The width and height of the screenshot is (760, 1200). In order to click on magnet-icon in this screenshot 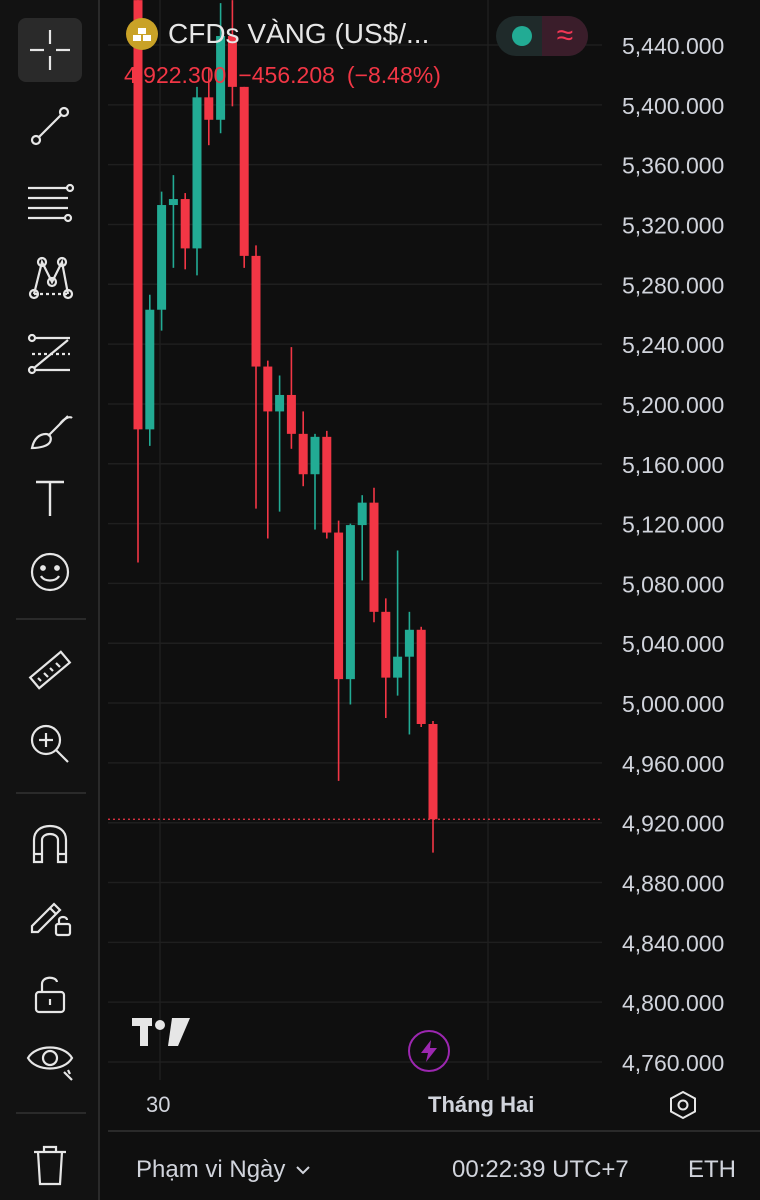, I will do `click(50, 844)`.